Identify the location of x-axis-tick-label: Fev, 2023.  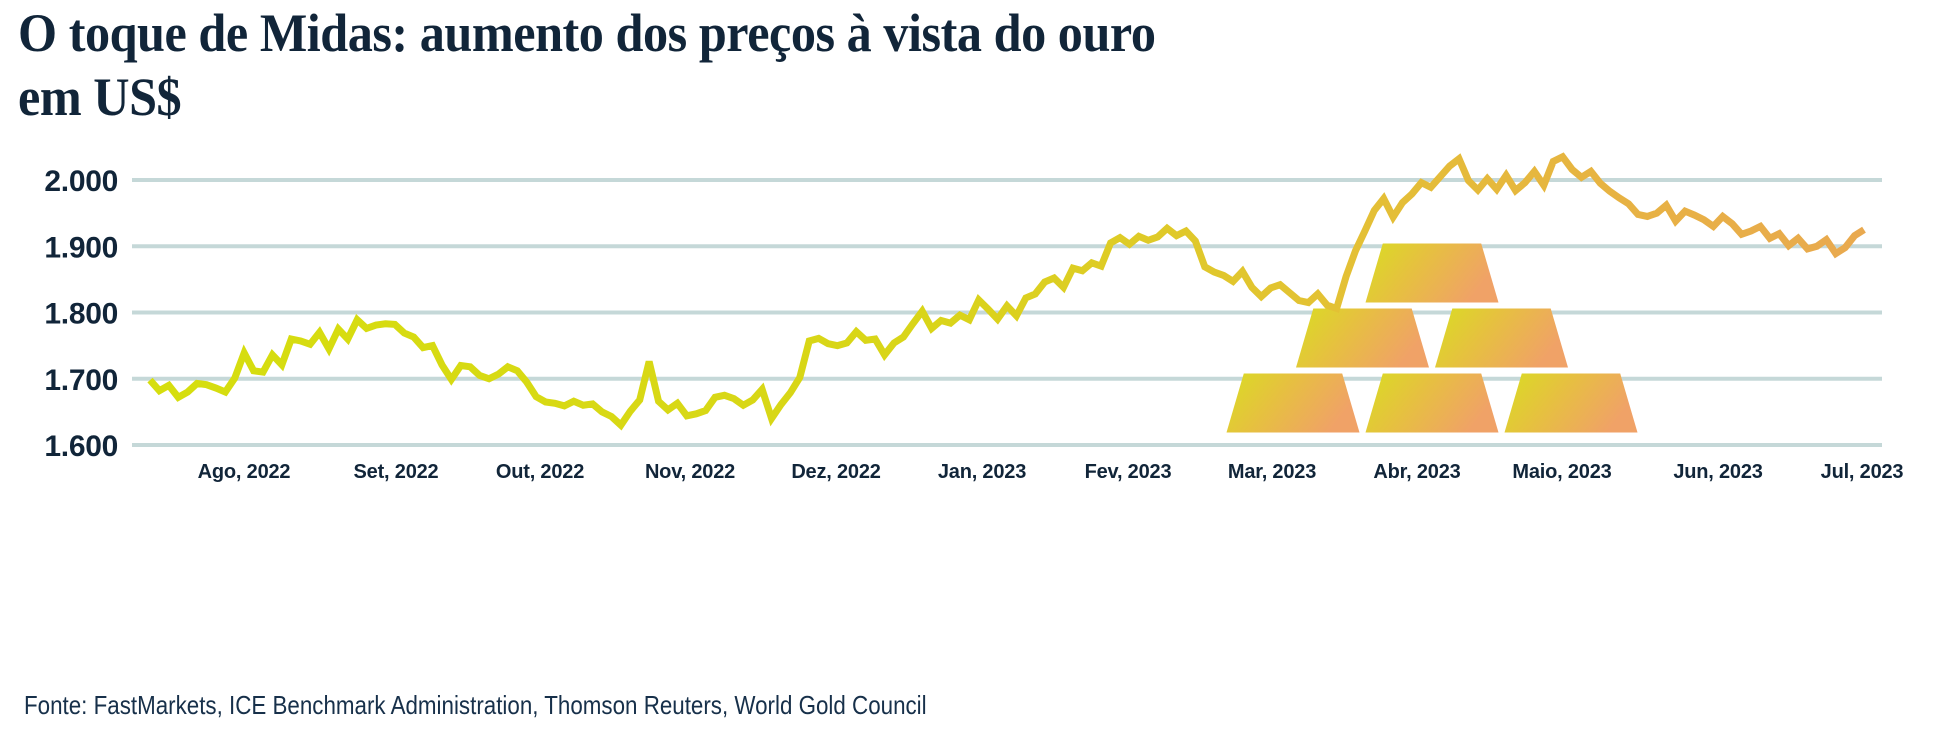
(1128, 472).